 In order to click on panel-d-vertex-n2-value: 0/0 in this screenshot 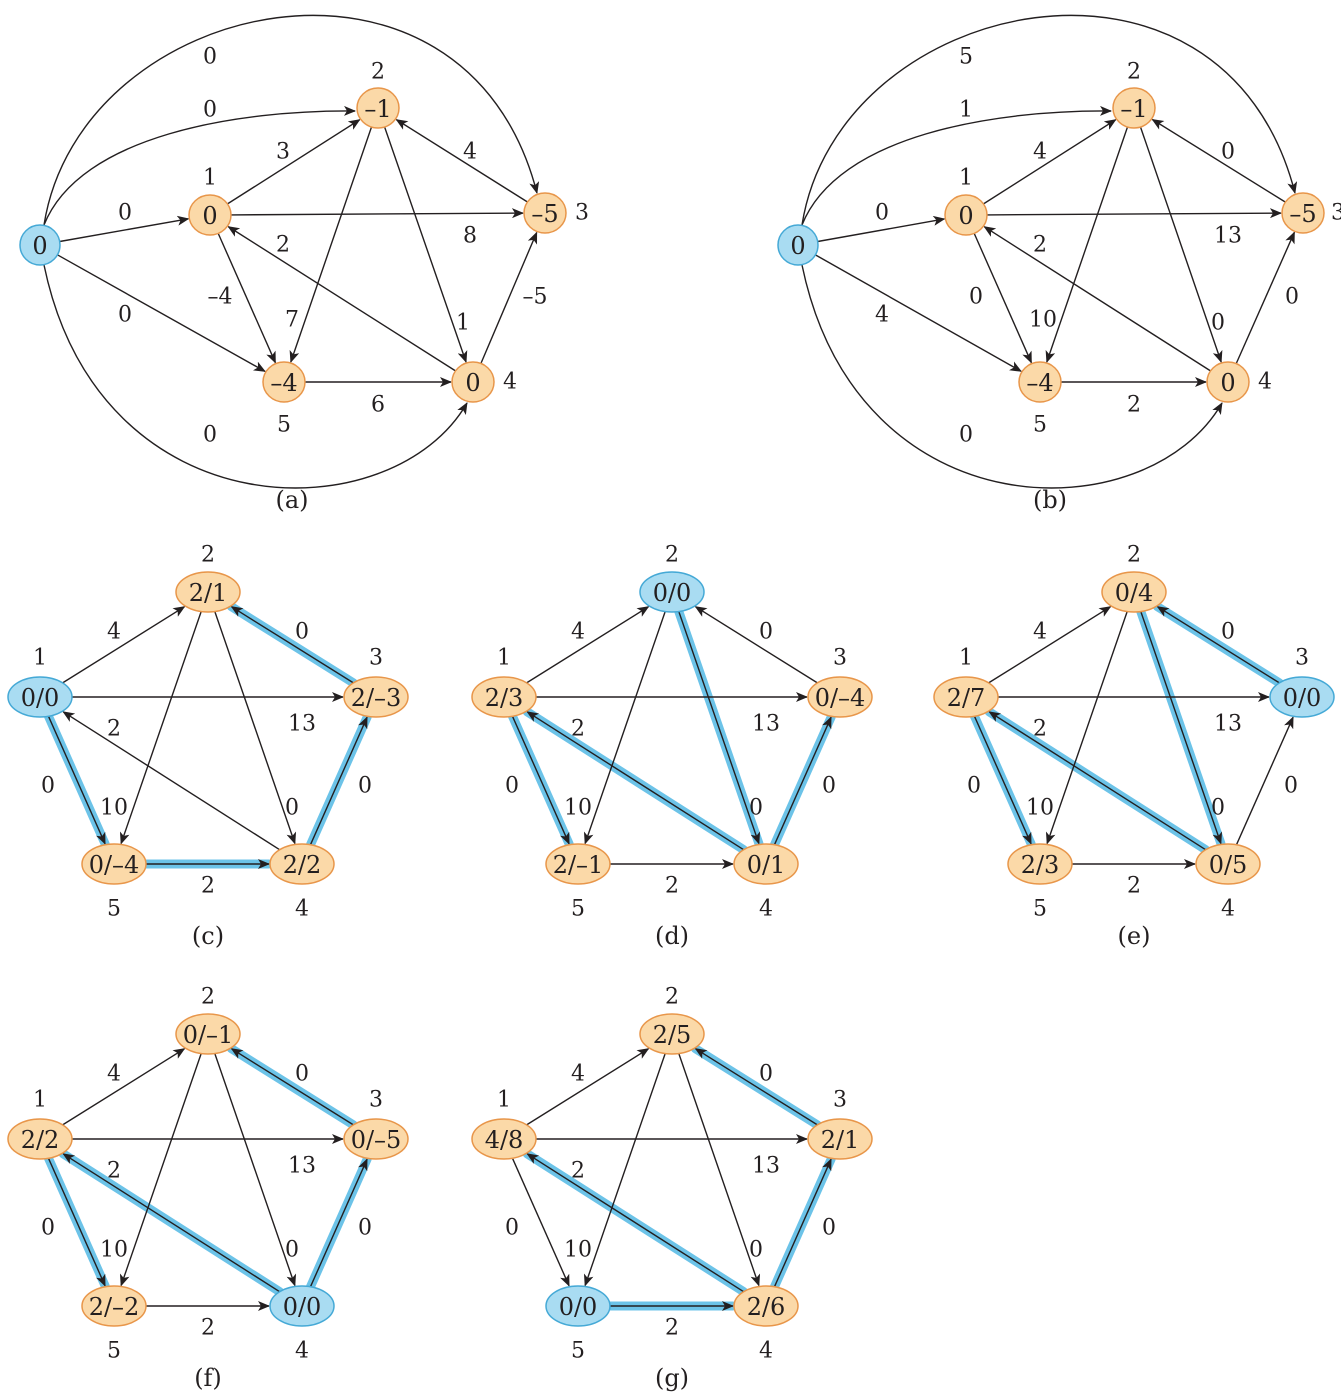, I will do `click(672, 593)`.